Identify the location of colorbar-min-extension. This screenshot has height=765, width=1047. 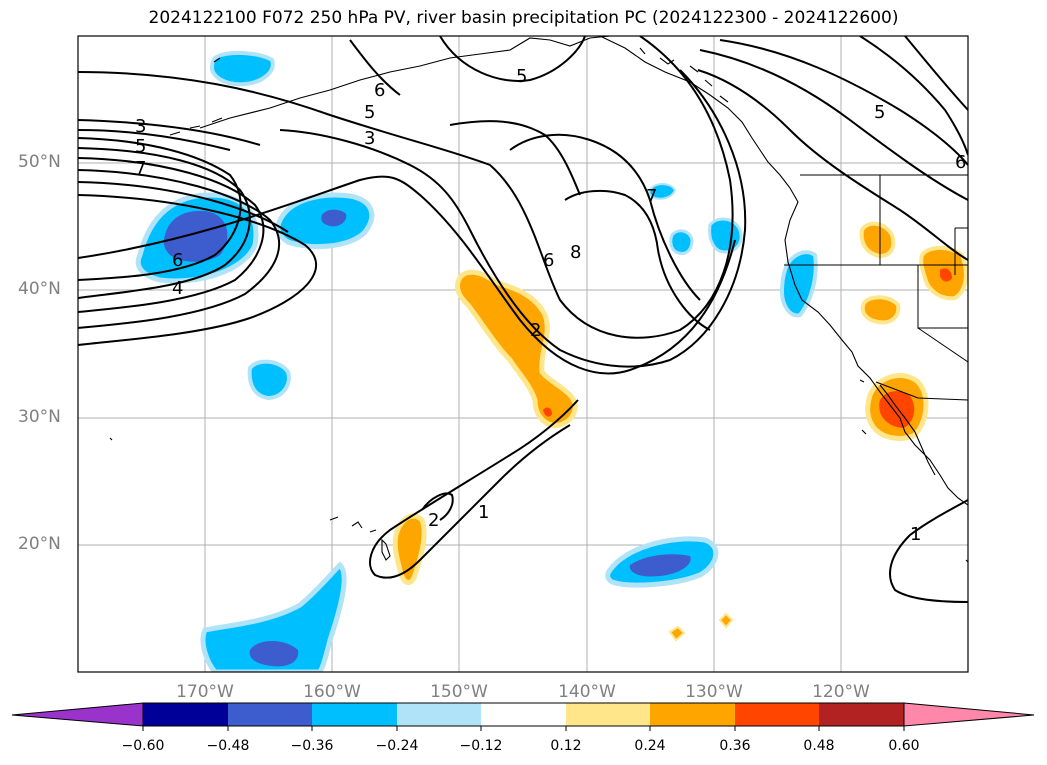
(77, 714).